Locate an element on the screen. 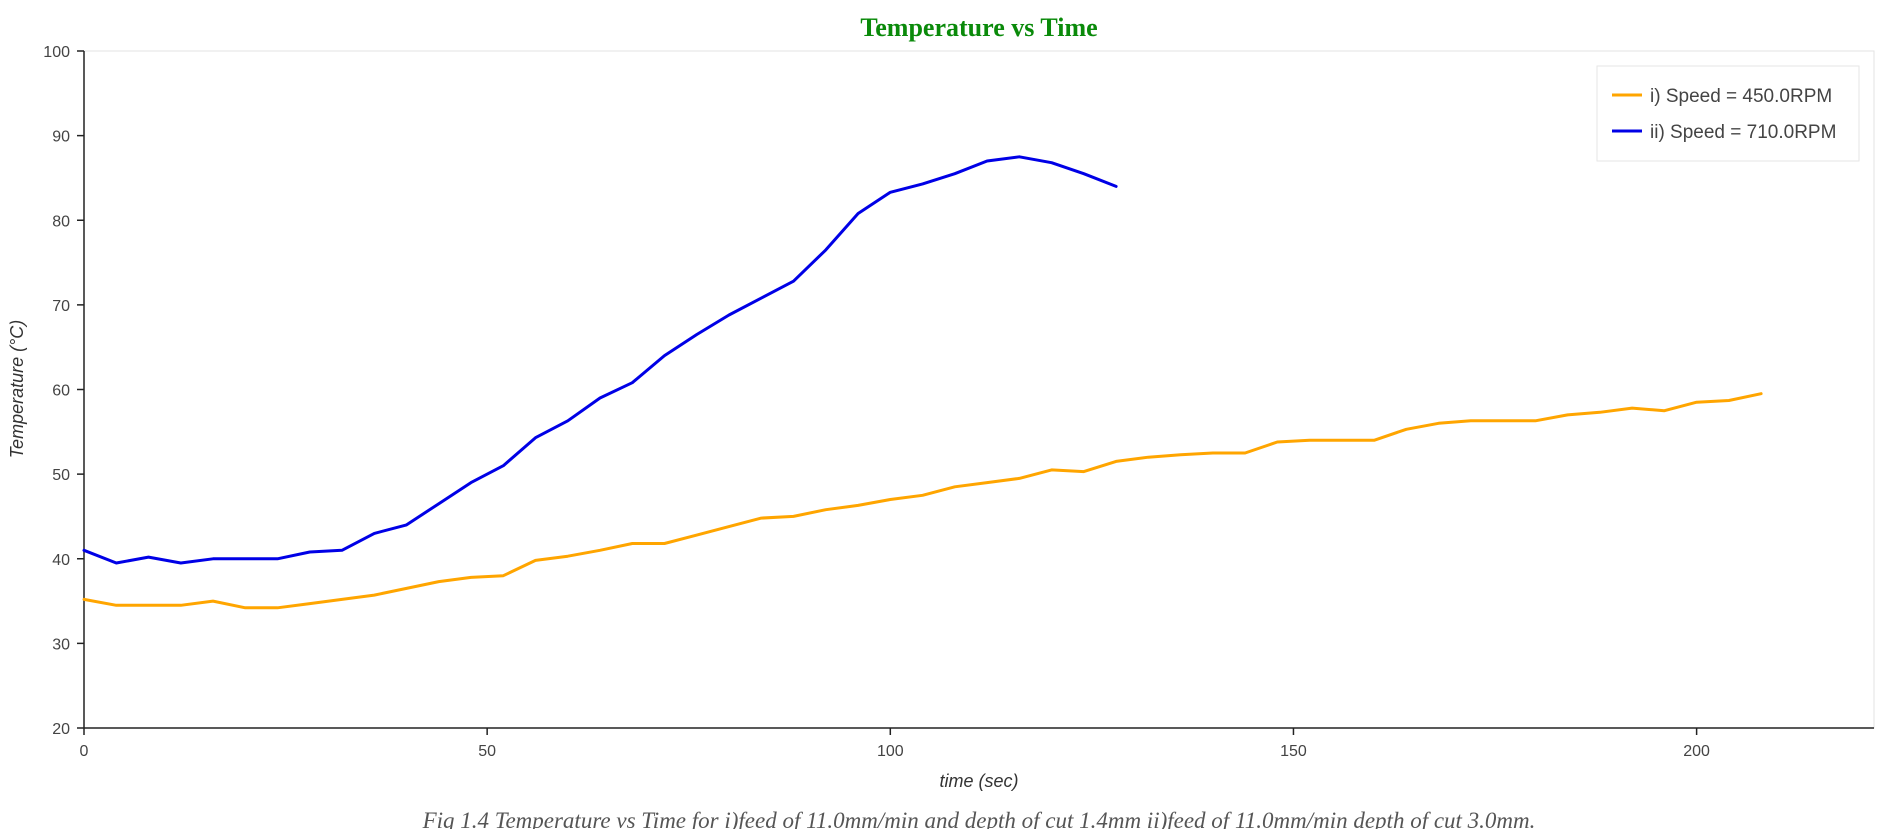 The image size is (1896, 829). legend: i) Speed = 450.0RPM ii) Speed = 710.0RPM is located at coordinates (1728, 113).